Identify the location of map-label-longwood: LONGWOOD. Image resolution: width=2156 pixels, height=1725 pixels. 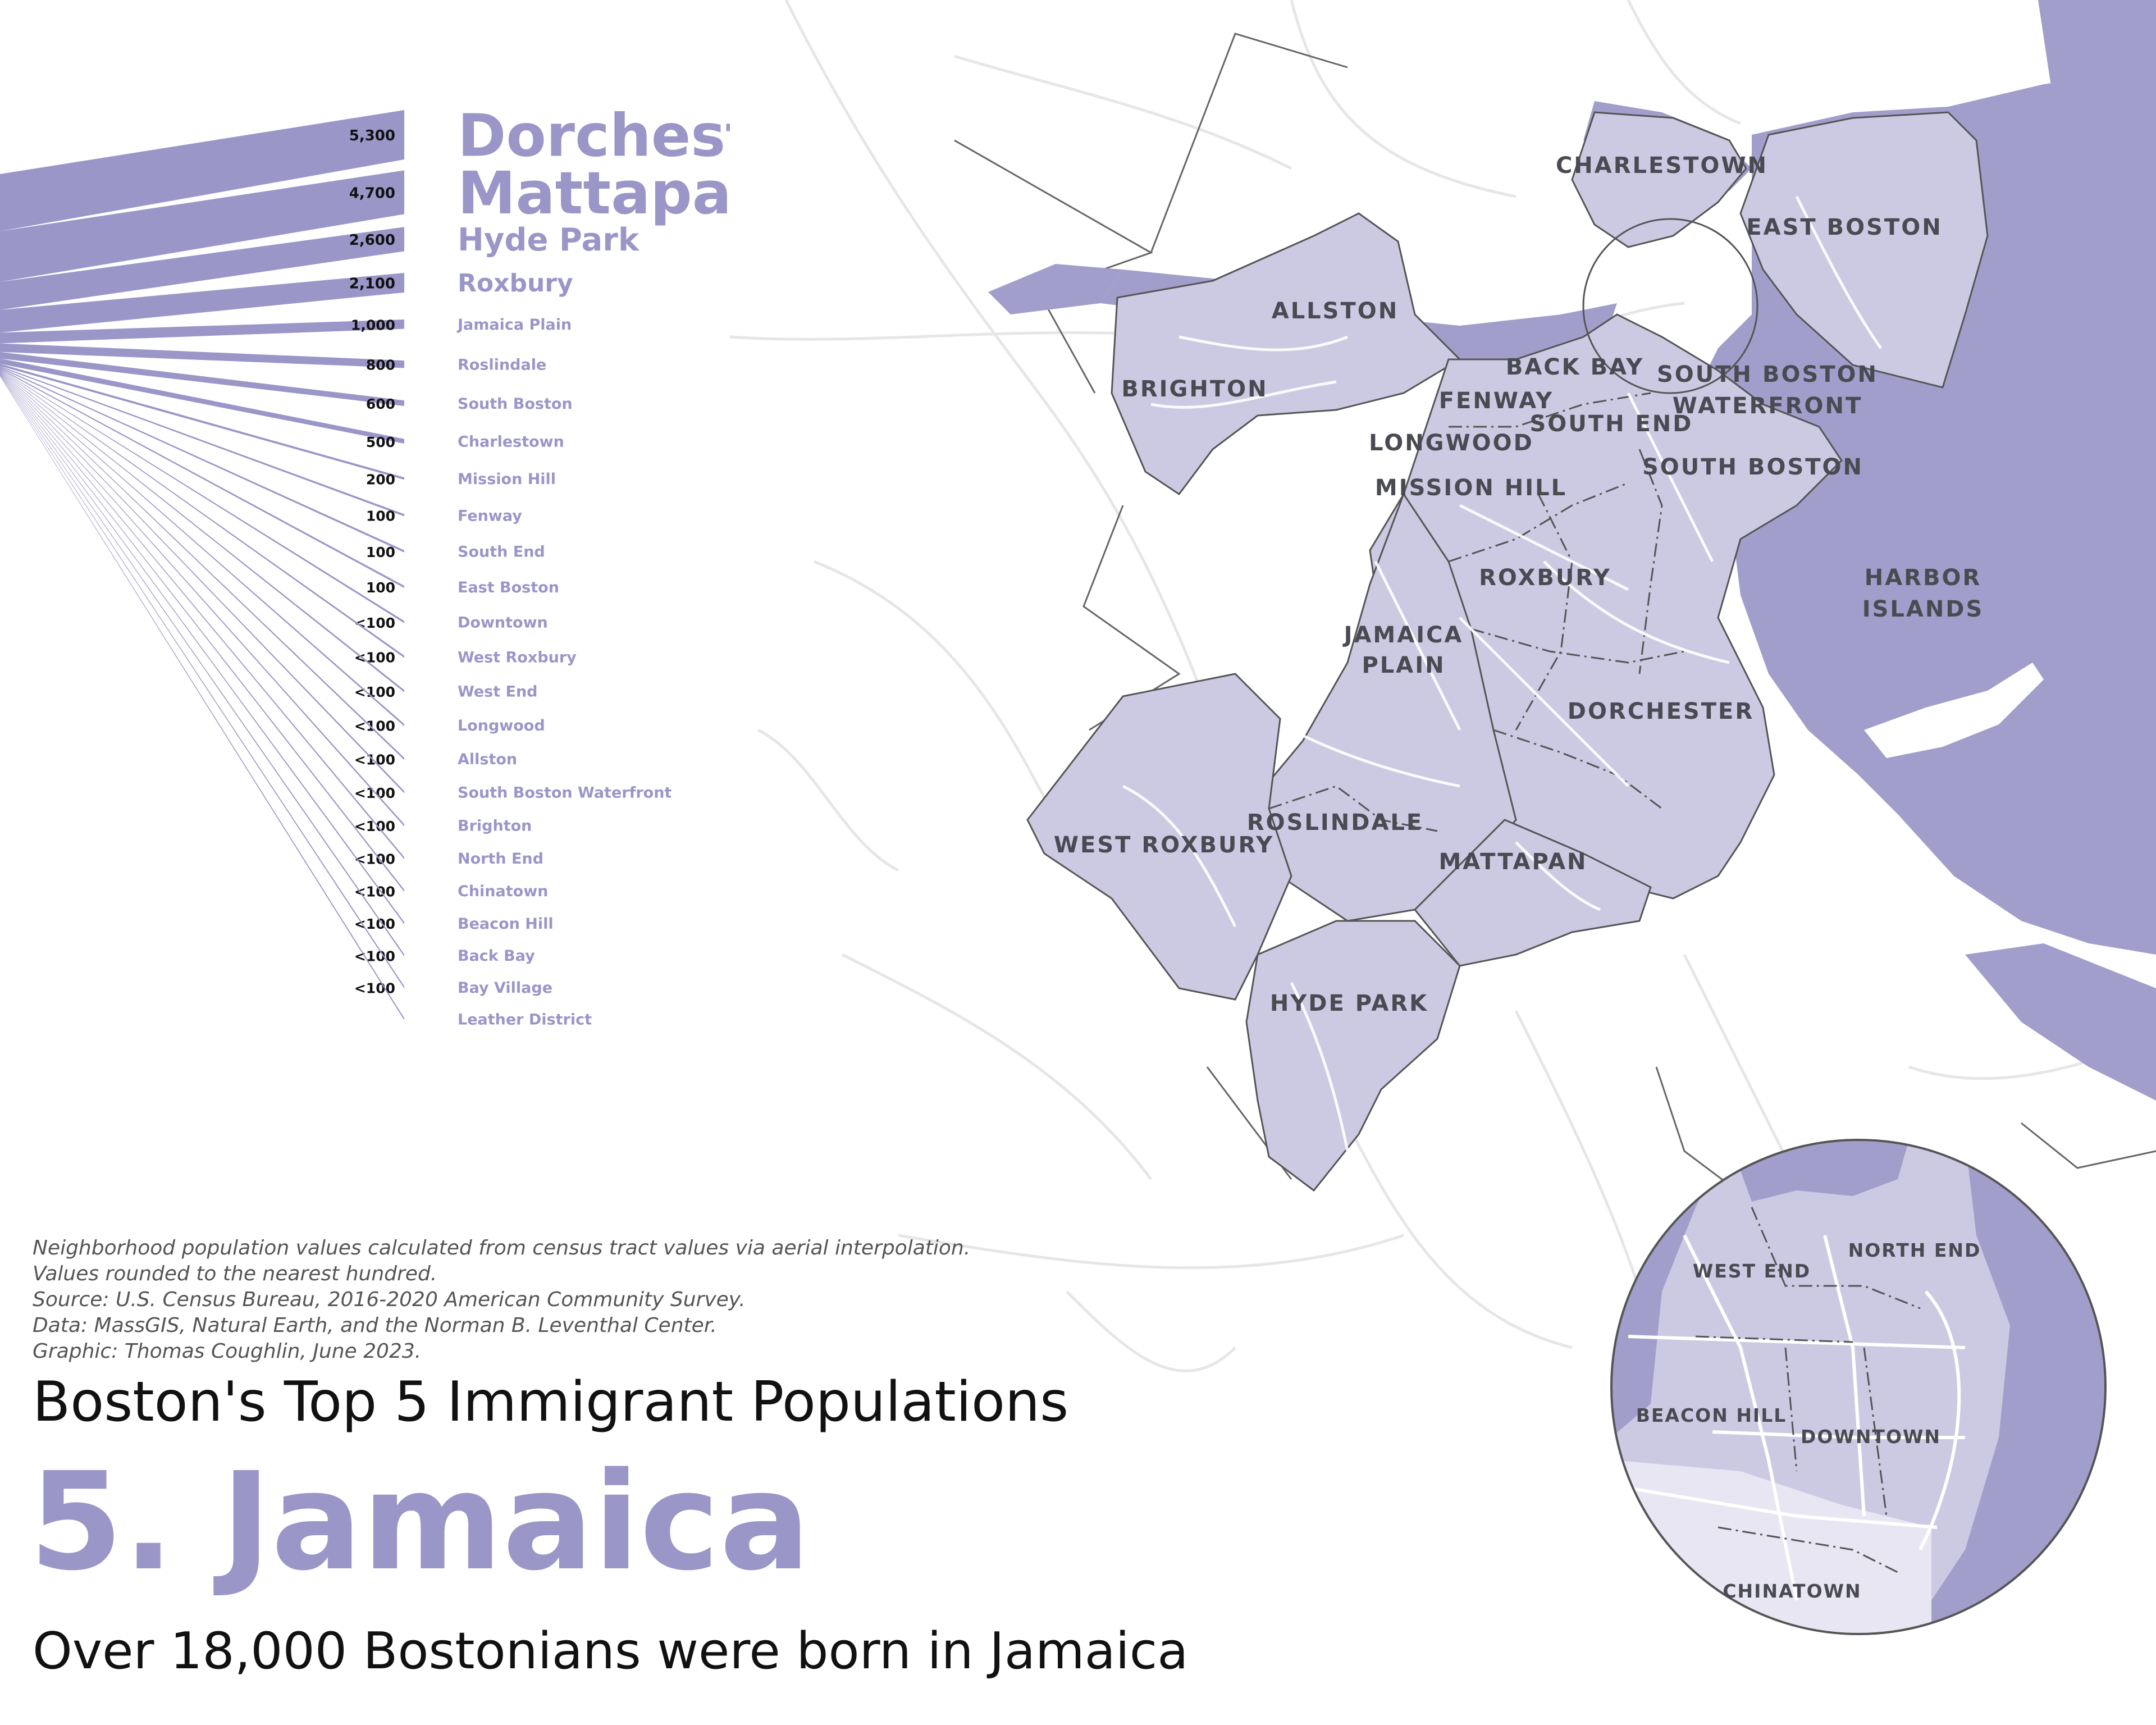
(1451, 443).